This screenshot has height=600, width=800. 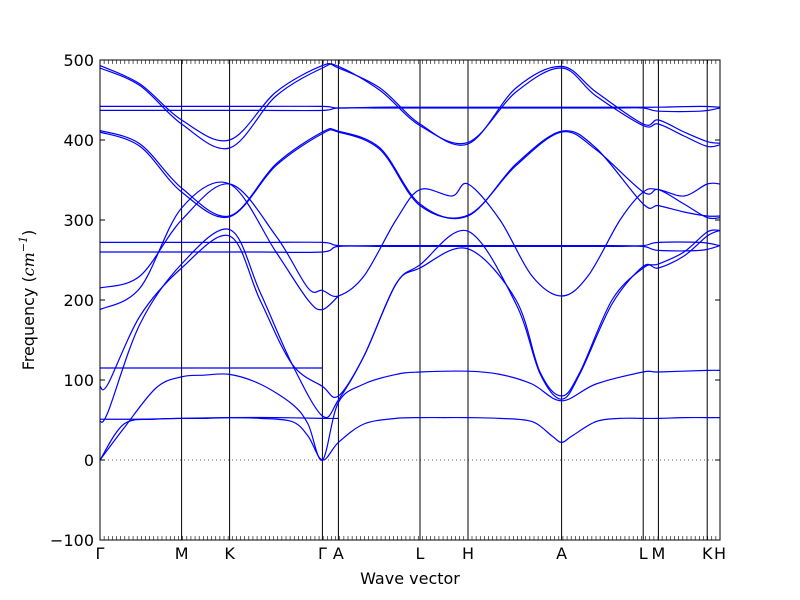 I want to click on y-tick-label: 400, so click(x=78, y=140).